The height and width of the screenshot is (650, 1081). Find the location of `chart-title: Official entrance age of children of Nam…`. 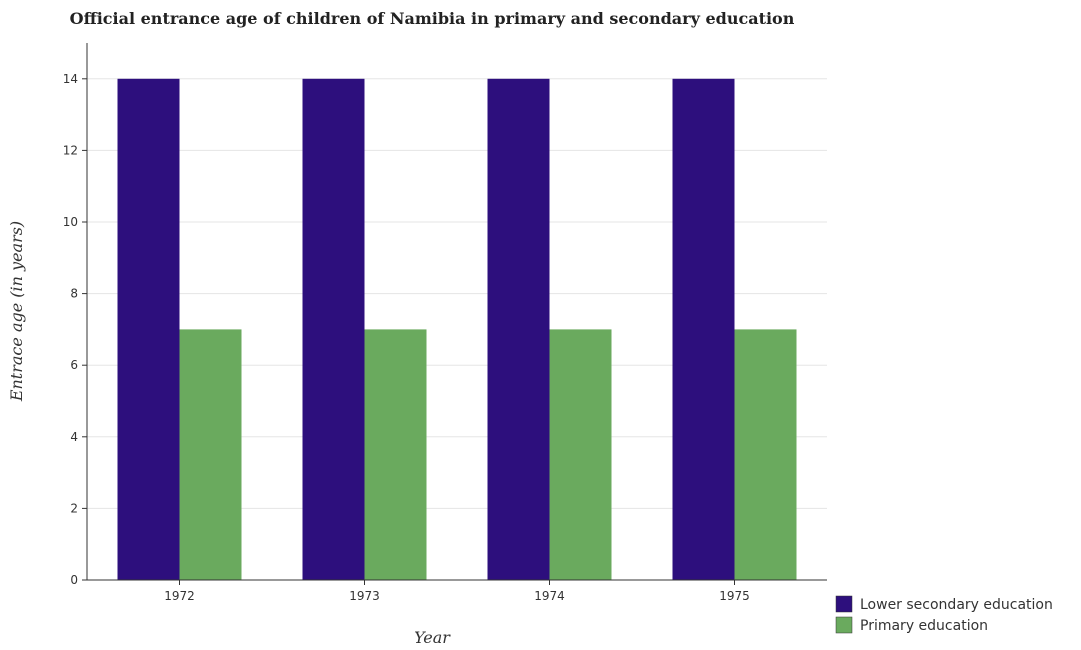

chart-title: Official entrance age of children of Nam… is located at coordinates (432, 18).